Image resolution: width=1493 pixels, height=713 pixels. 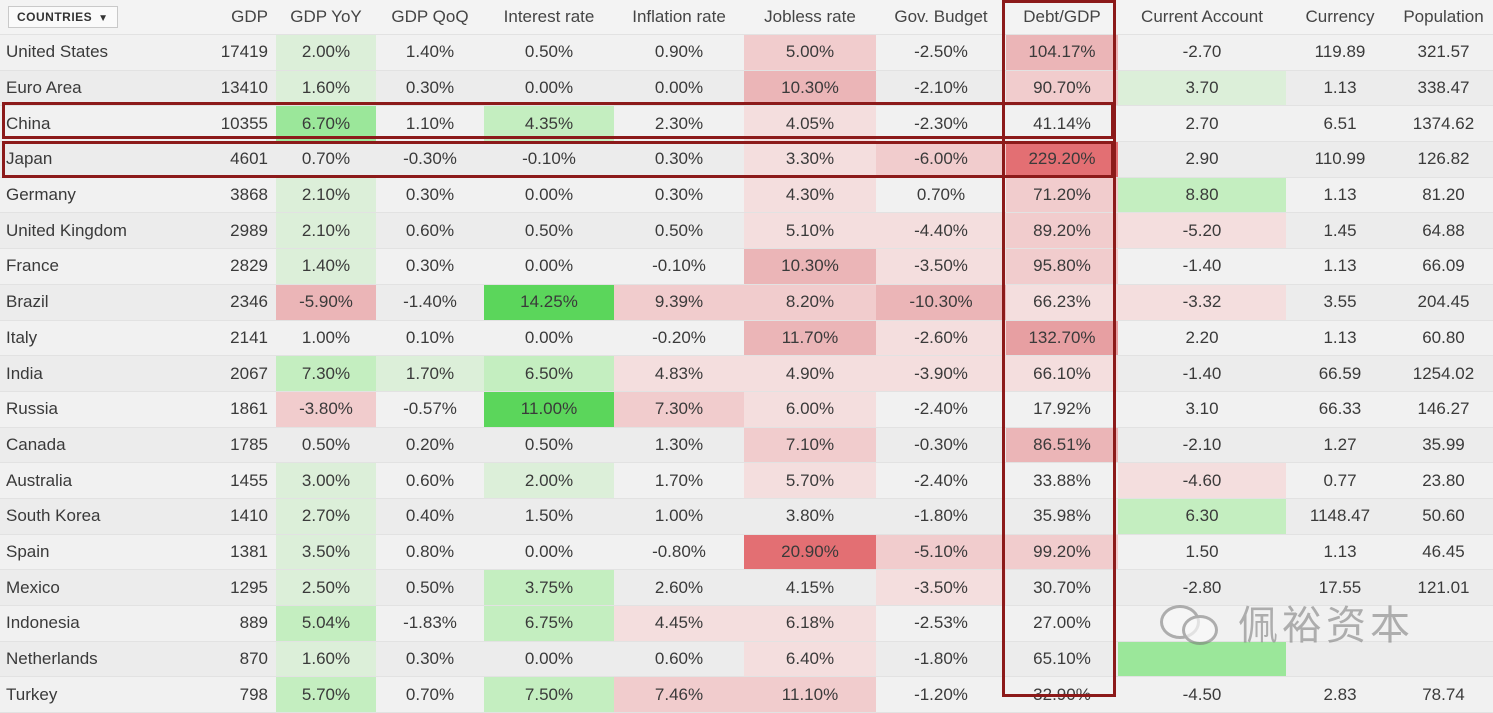 What do you see at coordinates (98, 409) in the screenshot?
I see `country-name: Russia` at bounding box center [98, 409].